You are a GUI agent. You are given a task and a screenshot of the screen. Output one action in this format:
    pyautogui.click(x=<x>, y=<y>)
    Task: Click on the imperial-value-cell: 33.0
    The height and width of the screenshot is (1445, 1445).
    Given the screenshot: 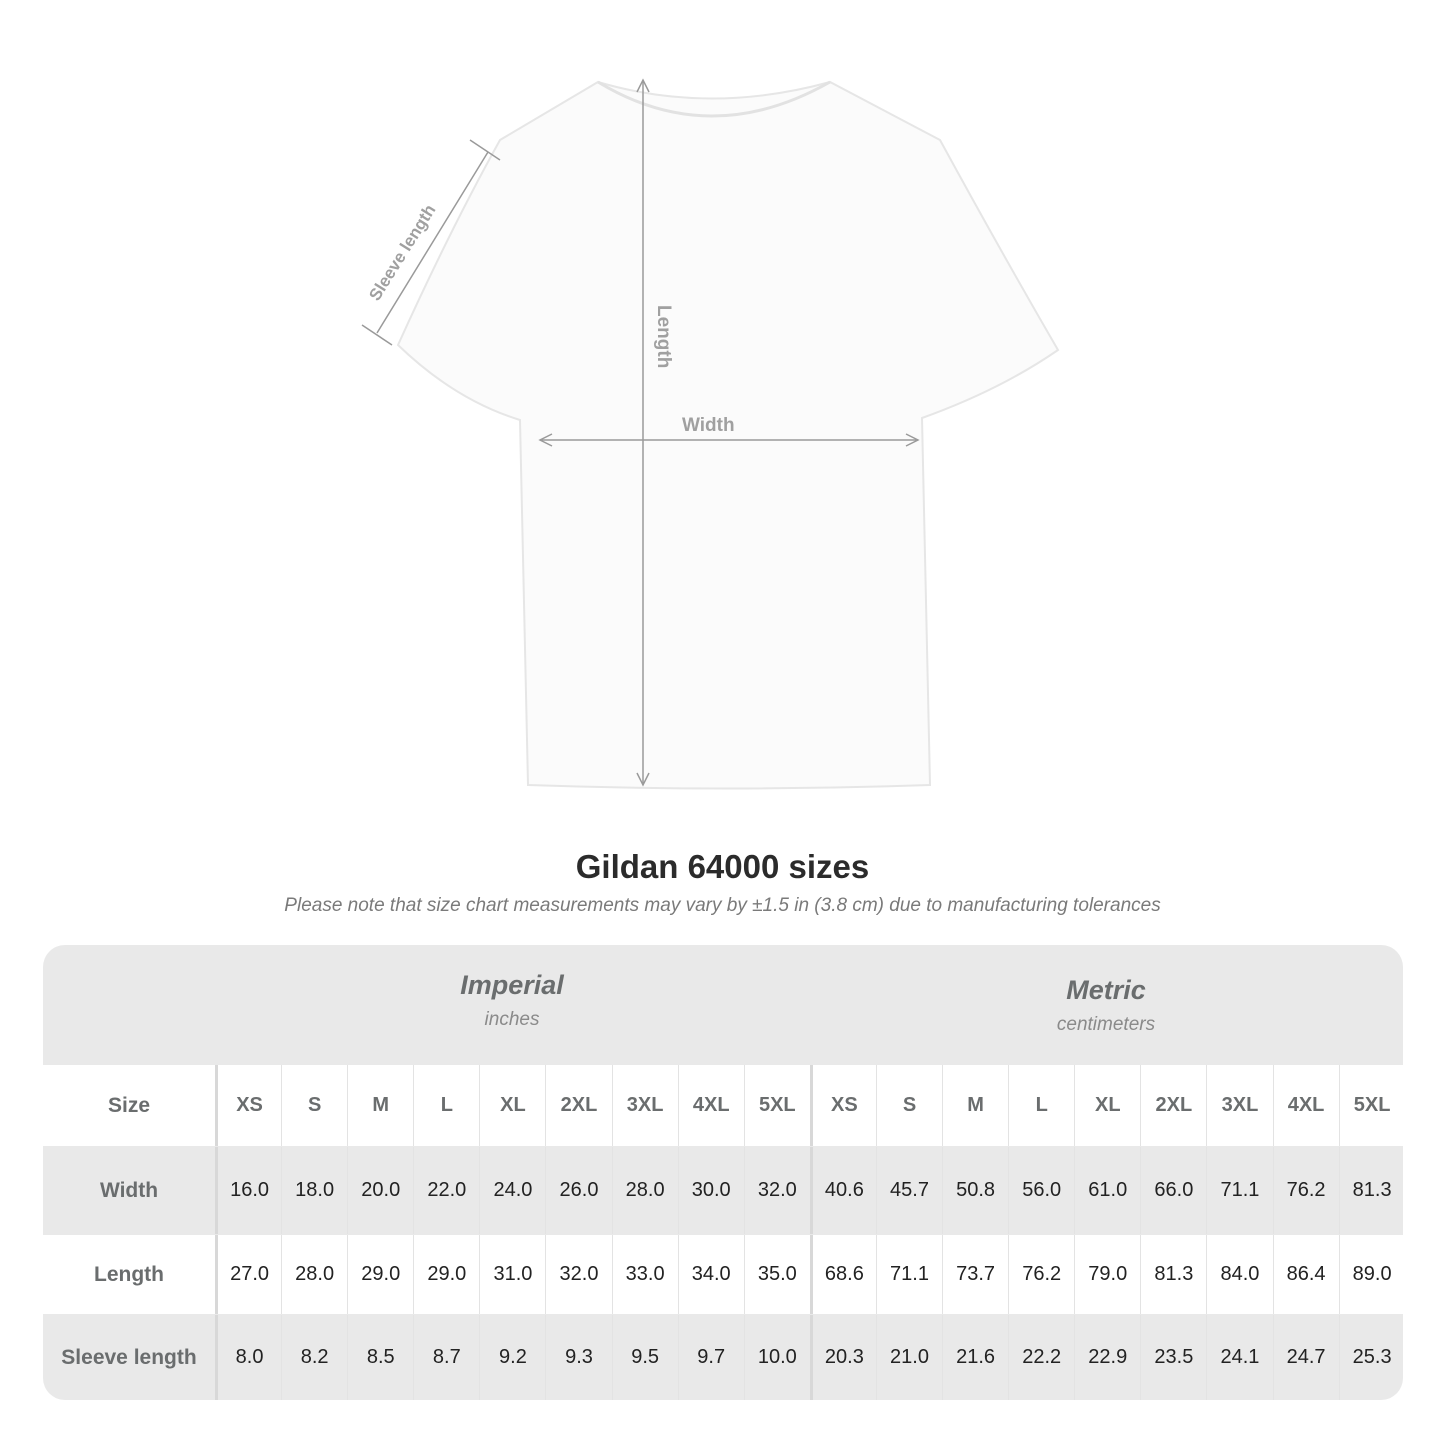 What is the action you would take?
    pyautogui.click(x=644, y=1274)
    